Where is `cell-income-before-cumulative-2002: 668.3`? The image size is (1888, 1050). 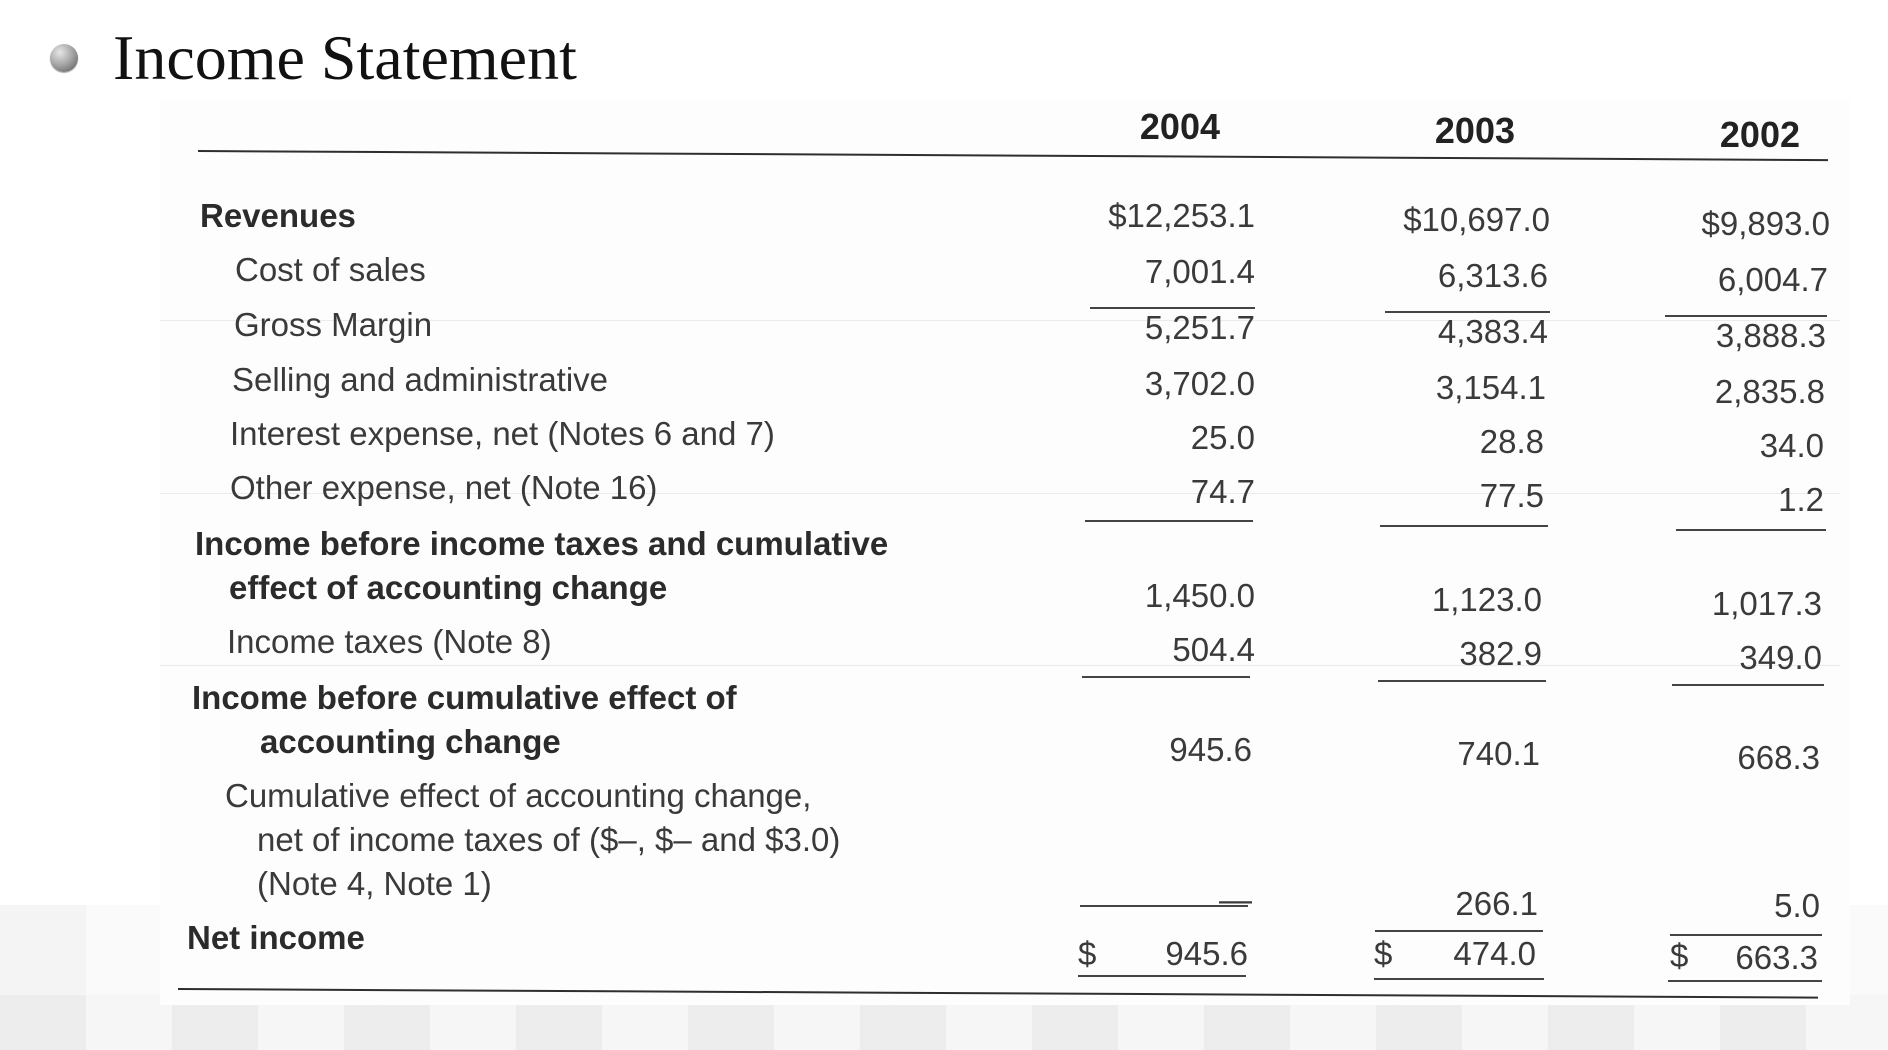 cell-income-before-cumulative-2002: 668.3 is located at coordinates (1778, 757).